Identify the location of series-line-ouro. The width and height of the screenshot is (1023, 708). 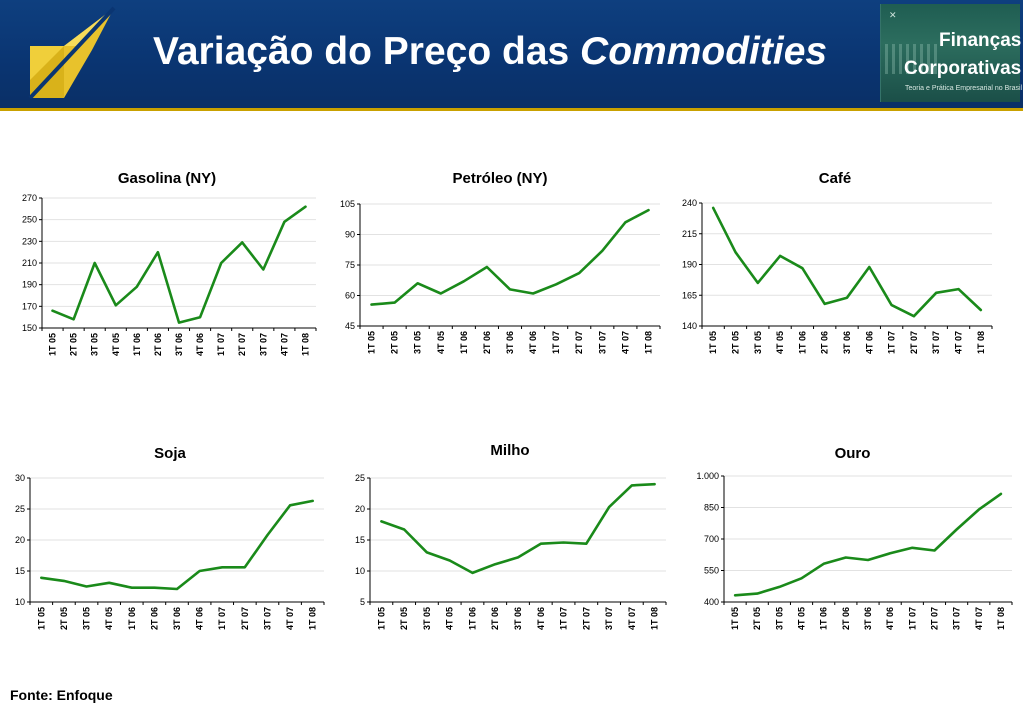
(868, 544).